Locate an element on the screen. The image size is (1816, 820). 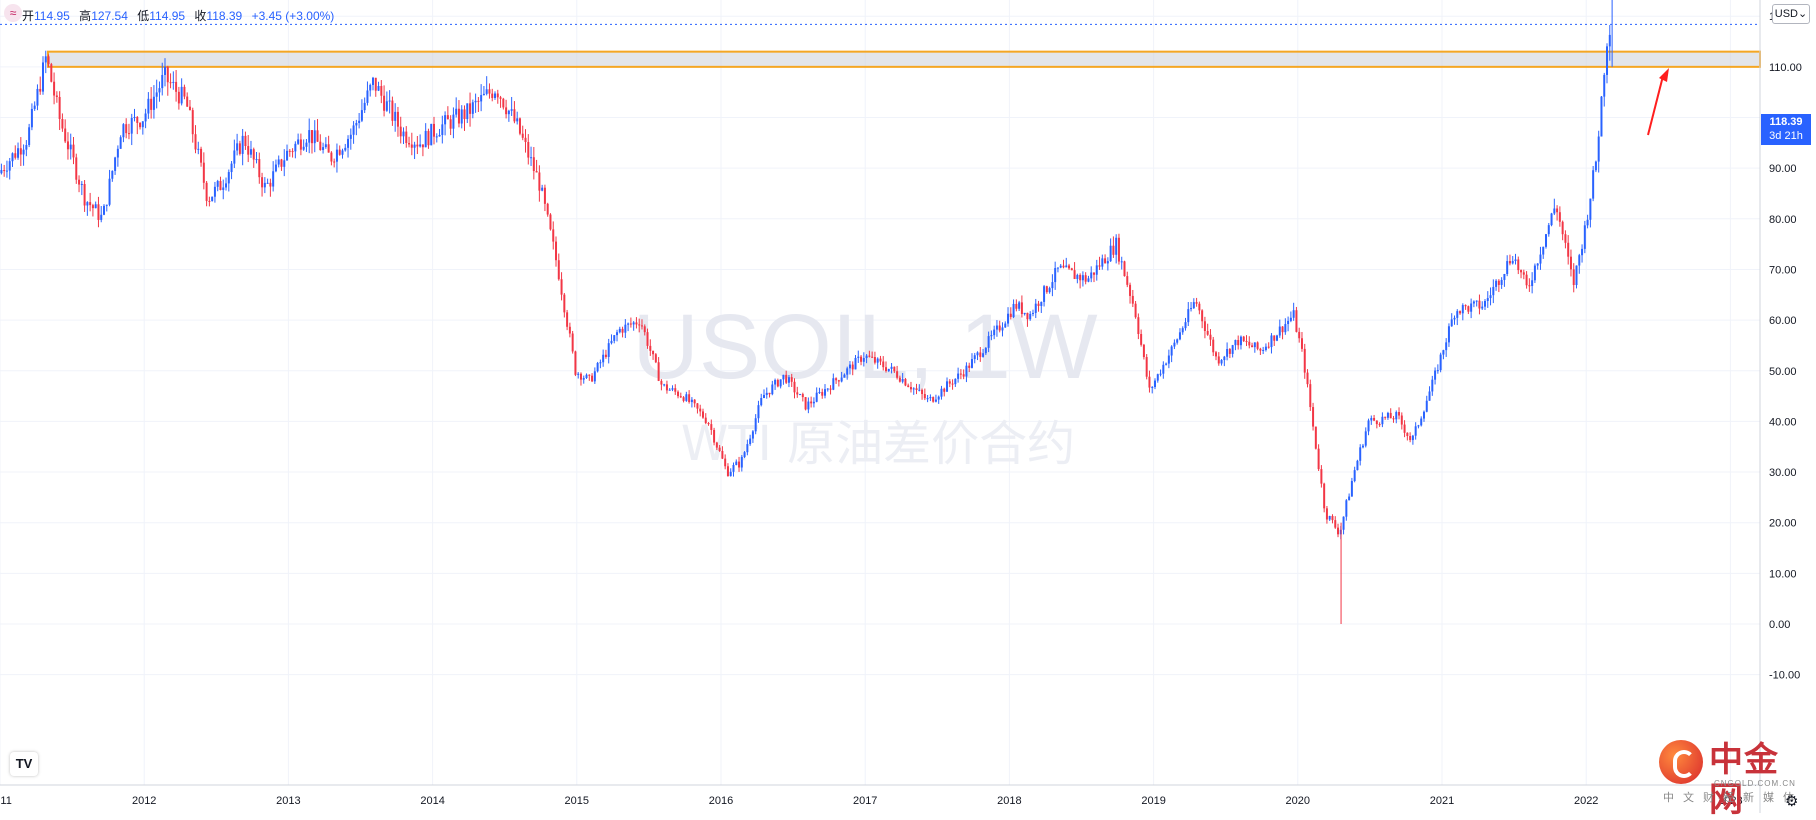
cngold-circle-icon is located at coordinates (1681, 762).